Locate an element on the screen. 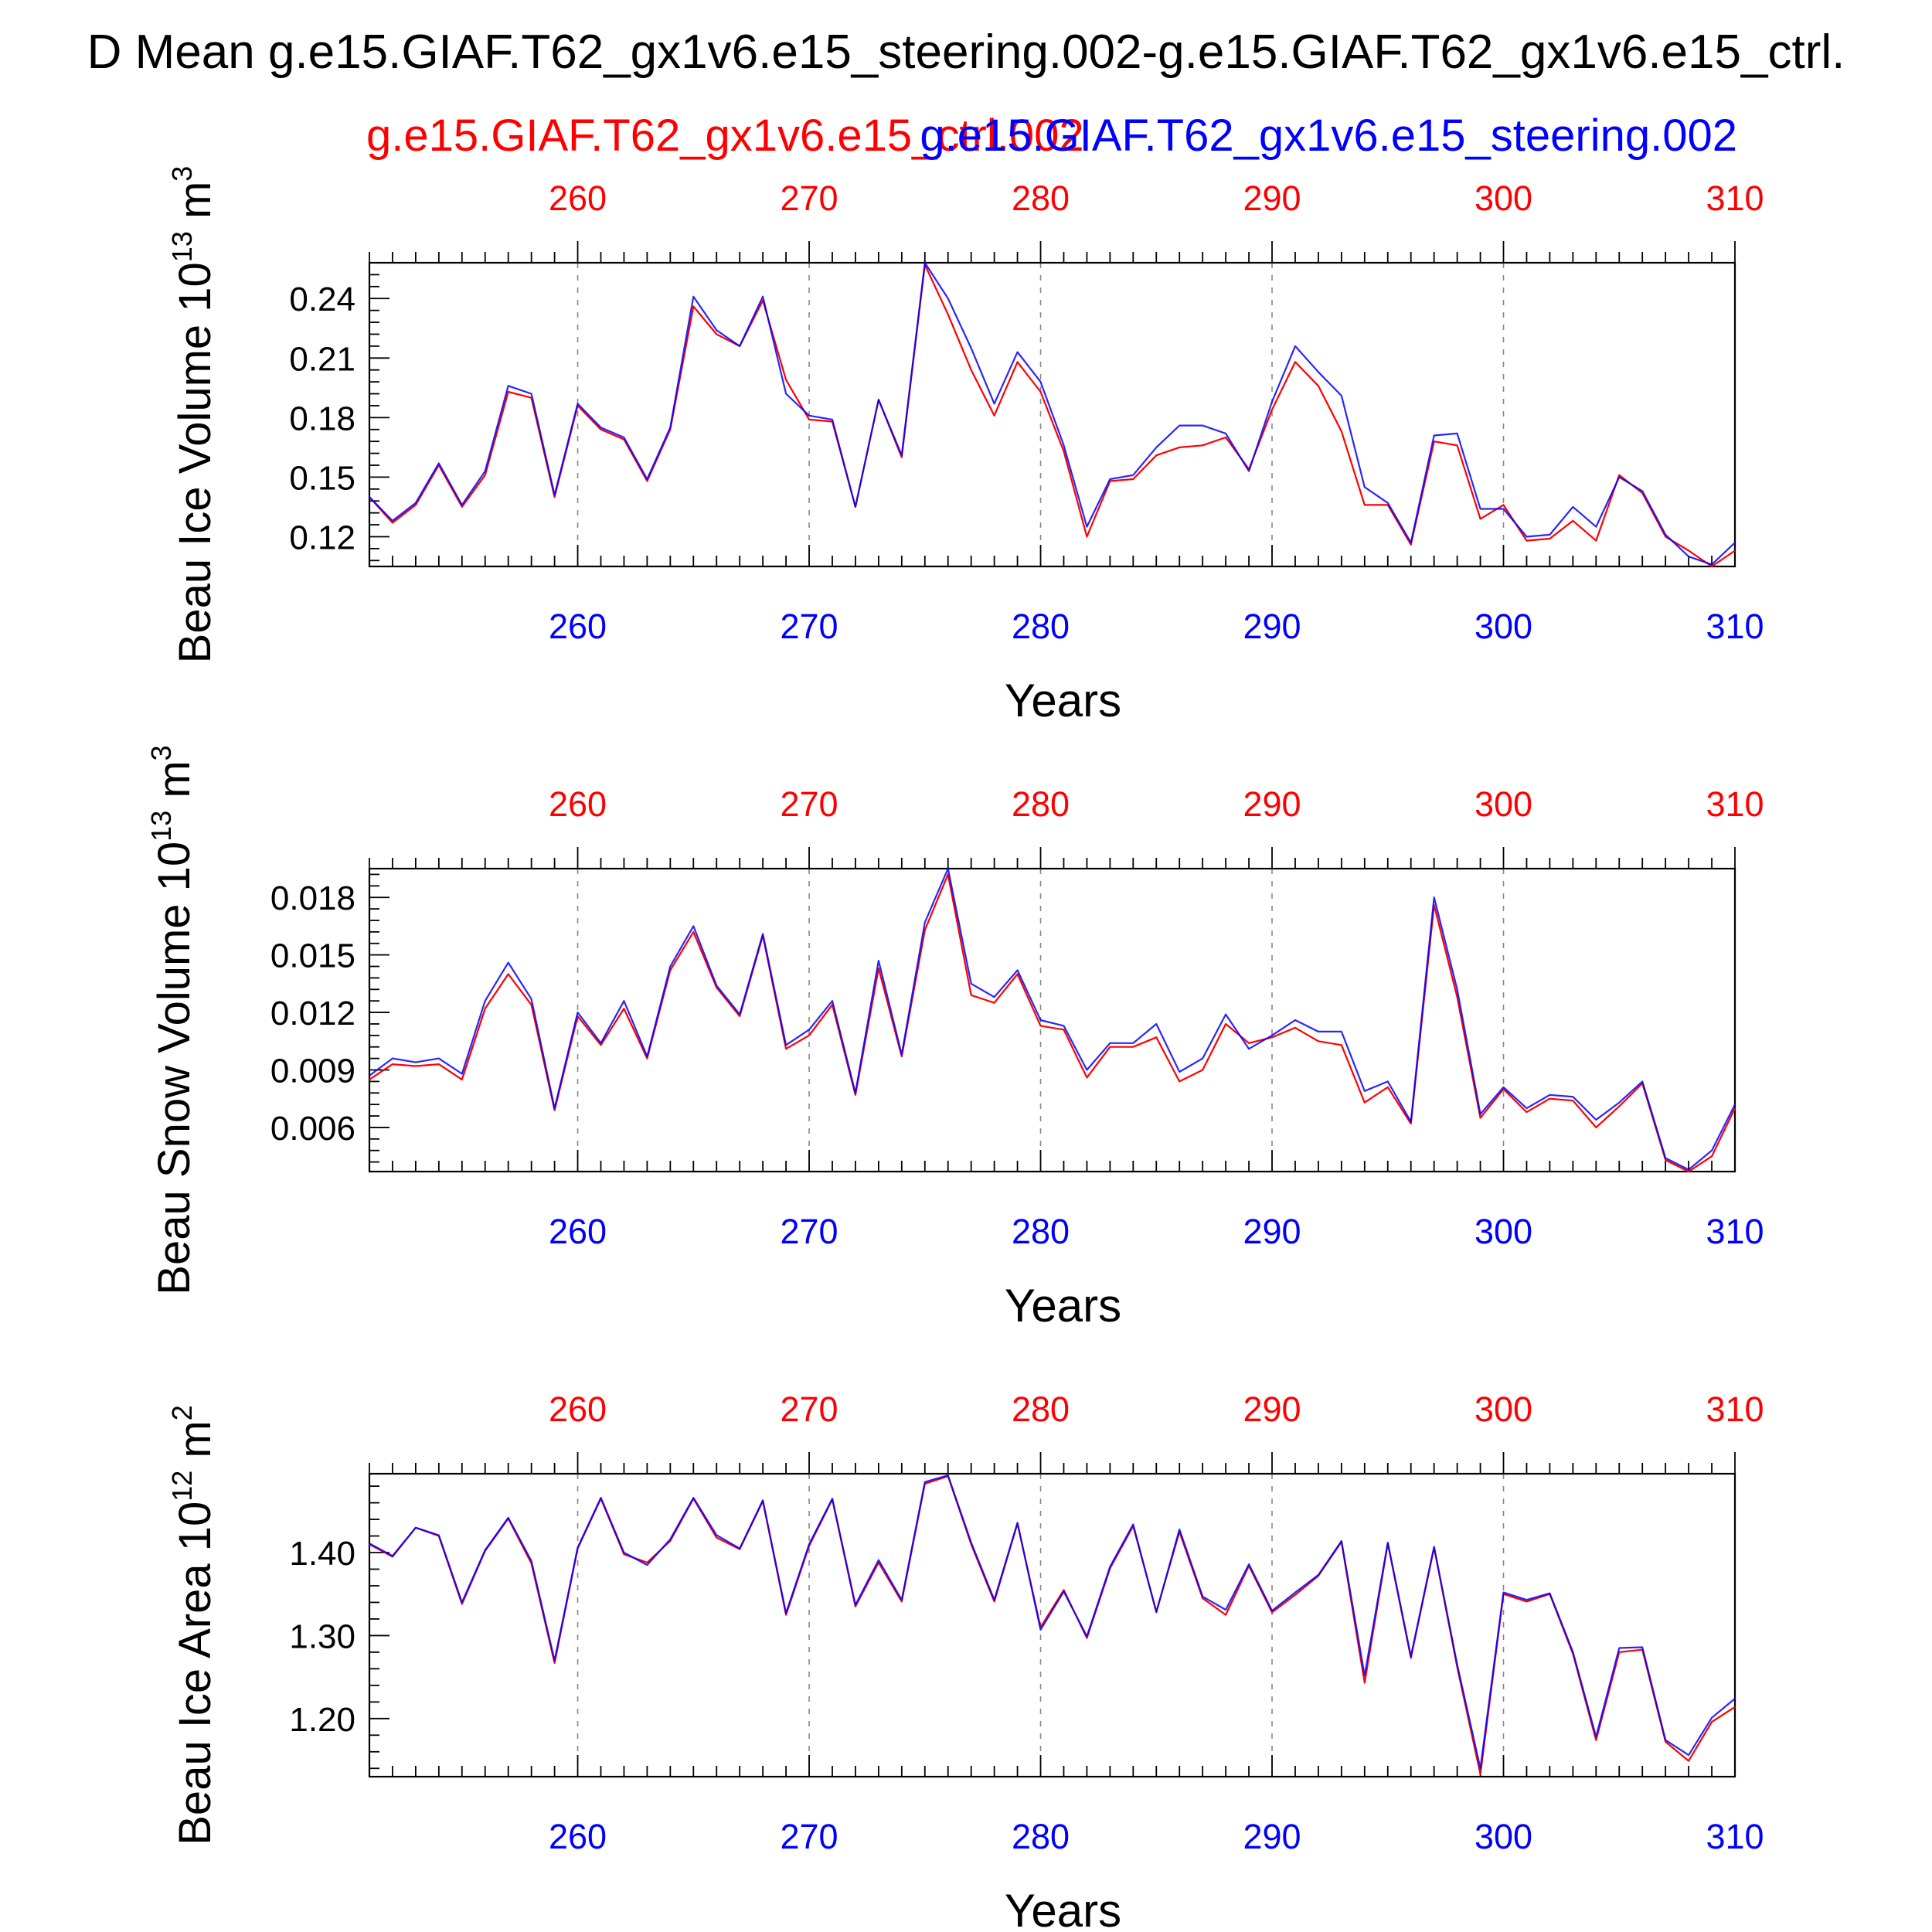 The image size is (1932, 1932). y-axis-label: Beau Snow Volume 1013 m3 is located at coordinates (172, 1020).